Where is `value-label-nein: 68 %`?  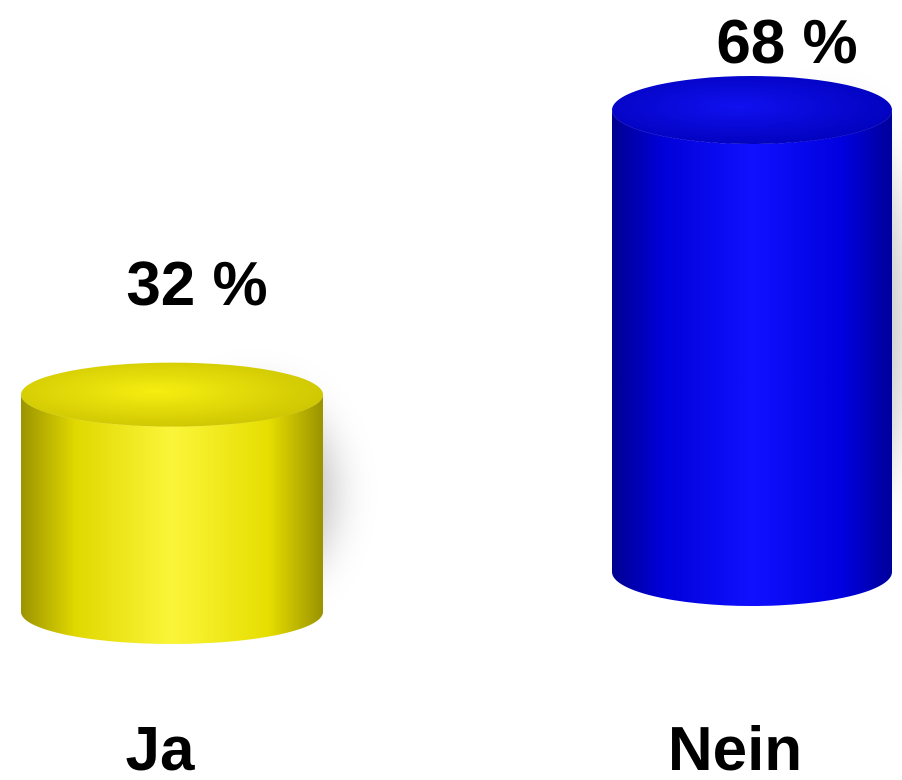 value-label-nein: 68 % is located at coordinates (786, 42).